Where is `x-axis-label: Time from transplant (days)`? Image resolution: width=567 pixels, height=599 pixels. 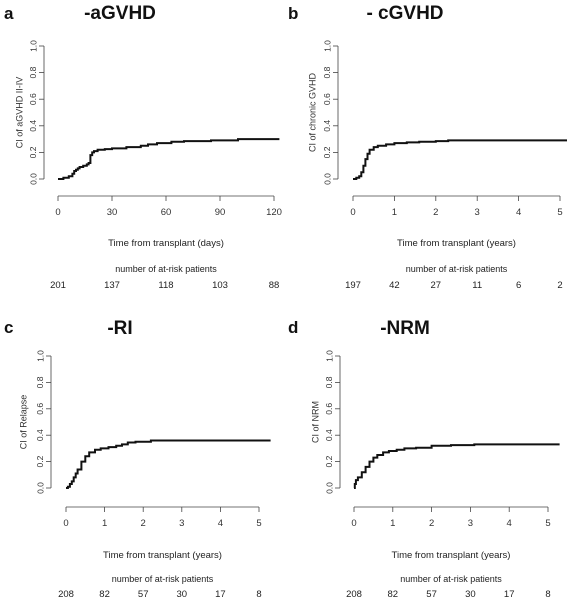
x-axis-label: Time from transplant (days) is located at coordinates (166, 243).